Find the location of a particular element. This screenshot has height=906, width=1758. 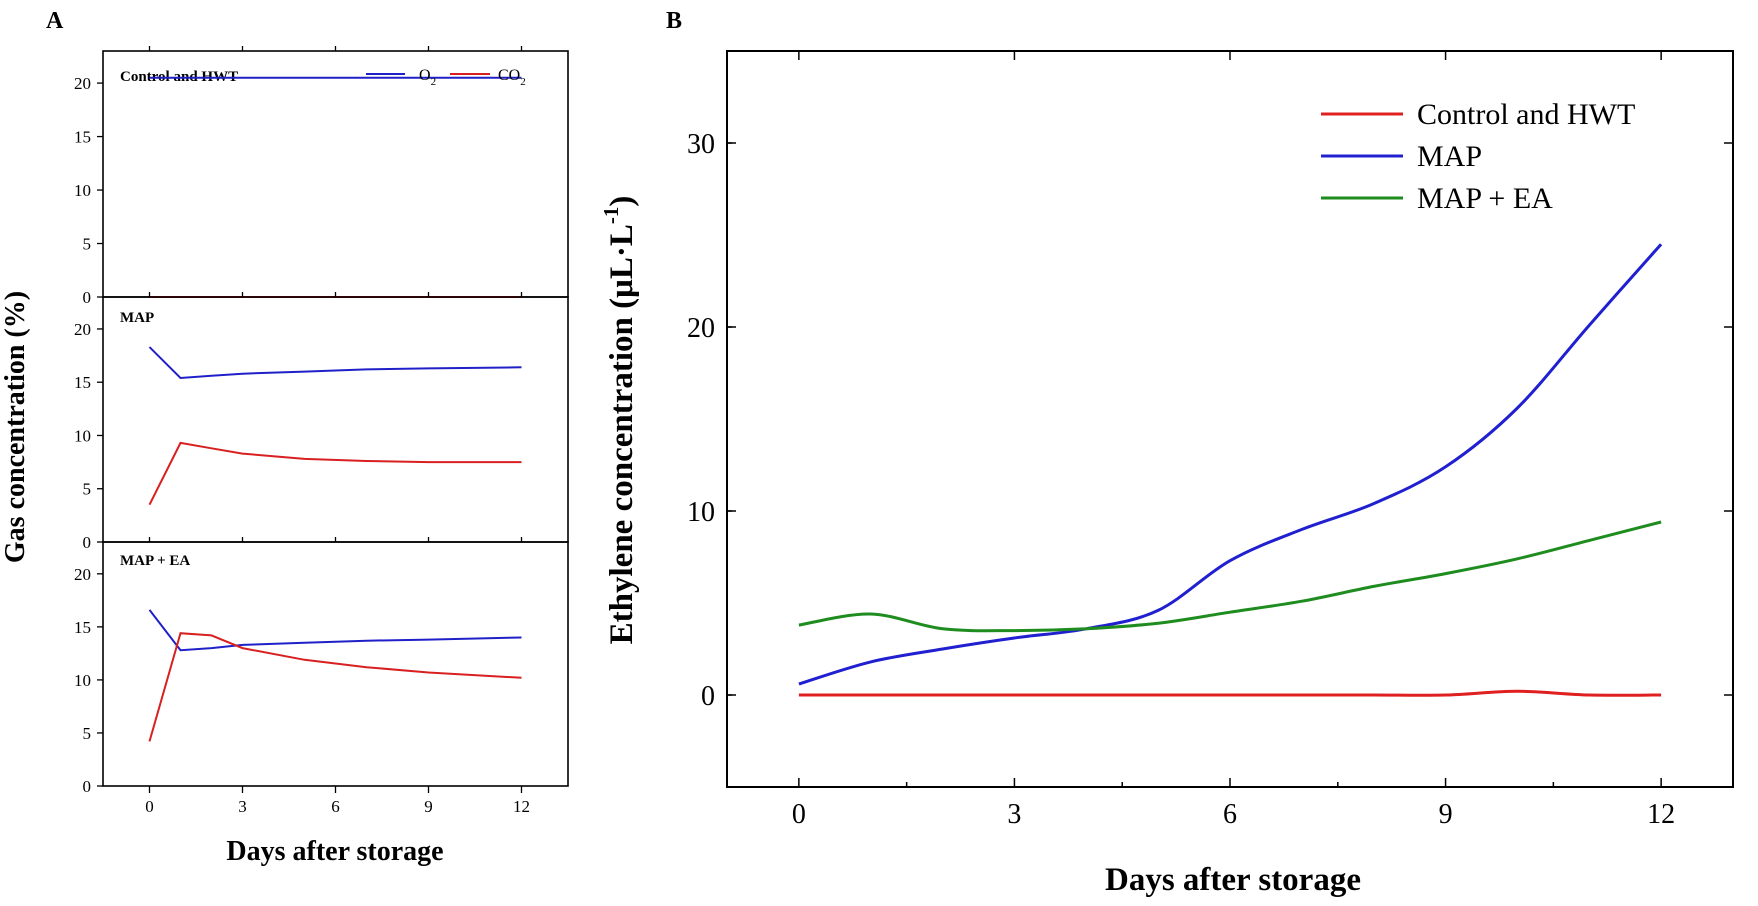

panel-a-y-axis-label: Gas concentration (%) is located at coordinates (15, 427).